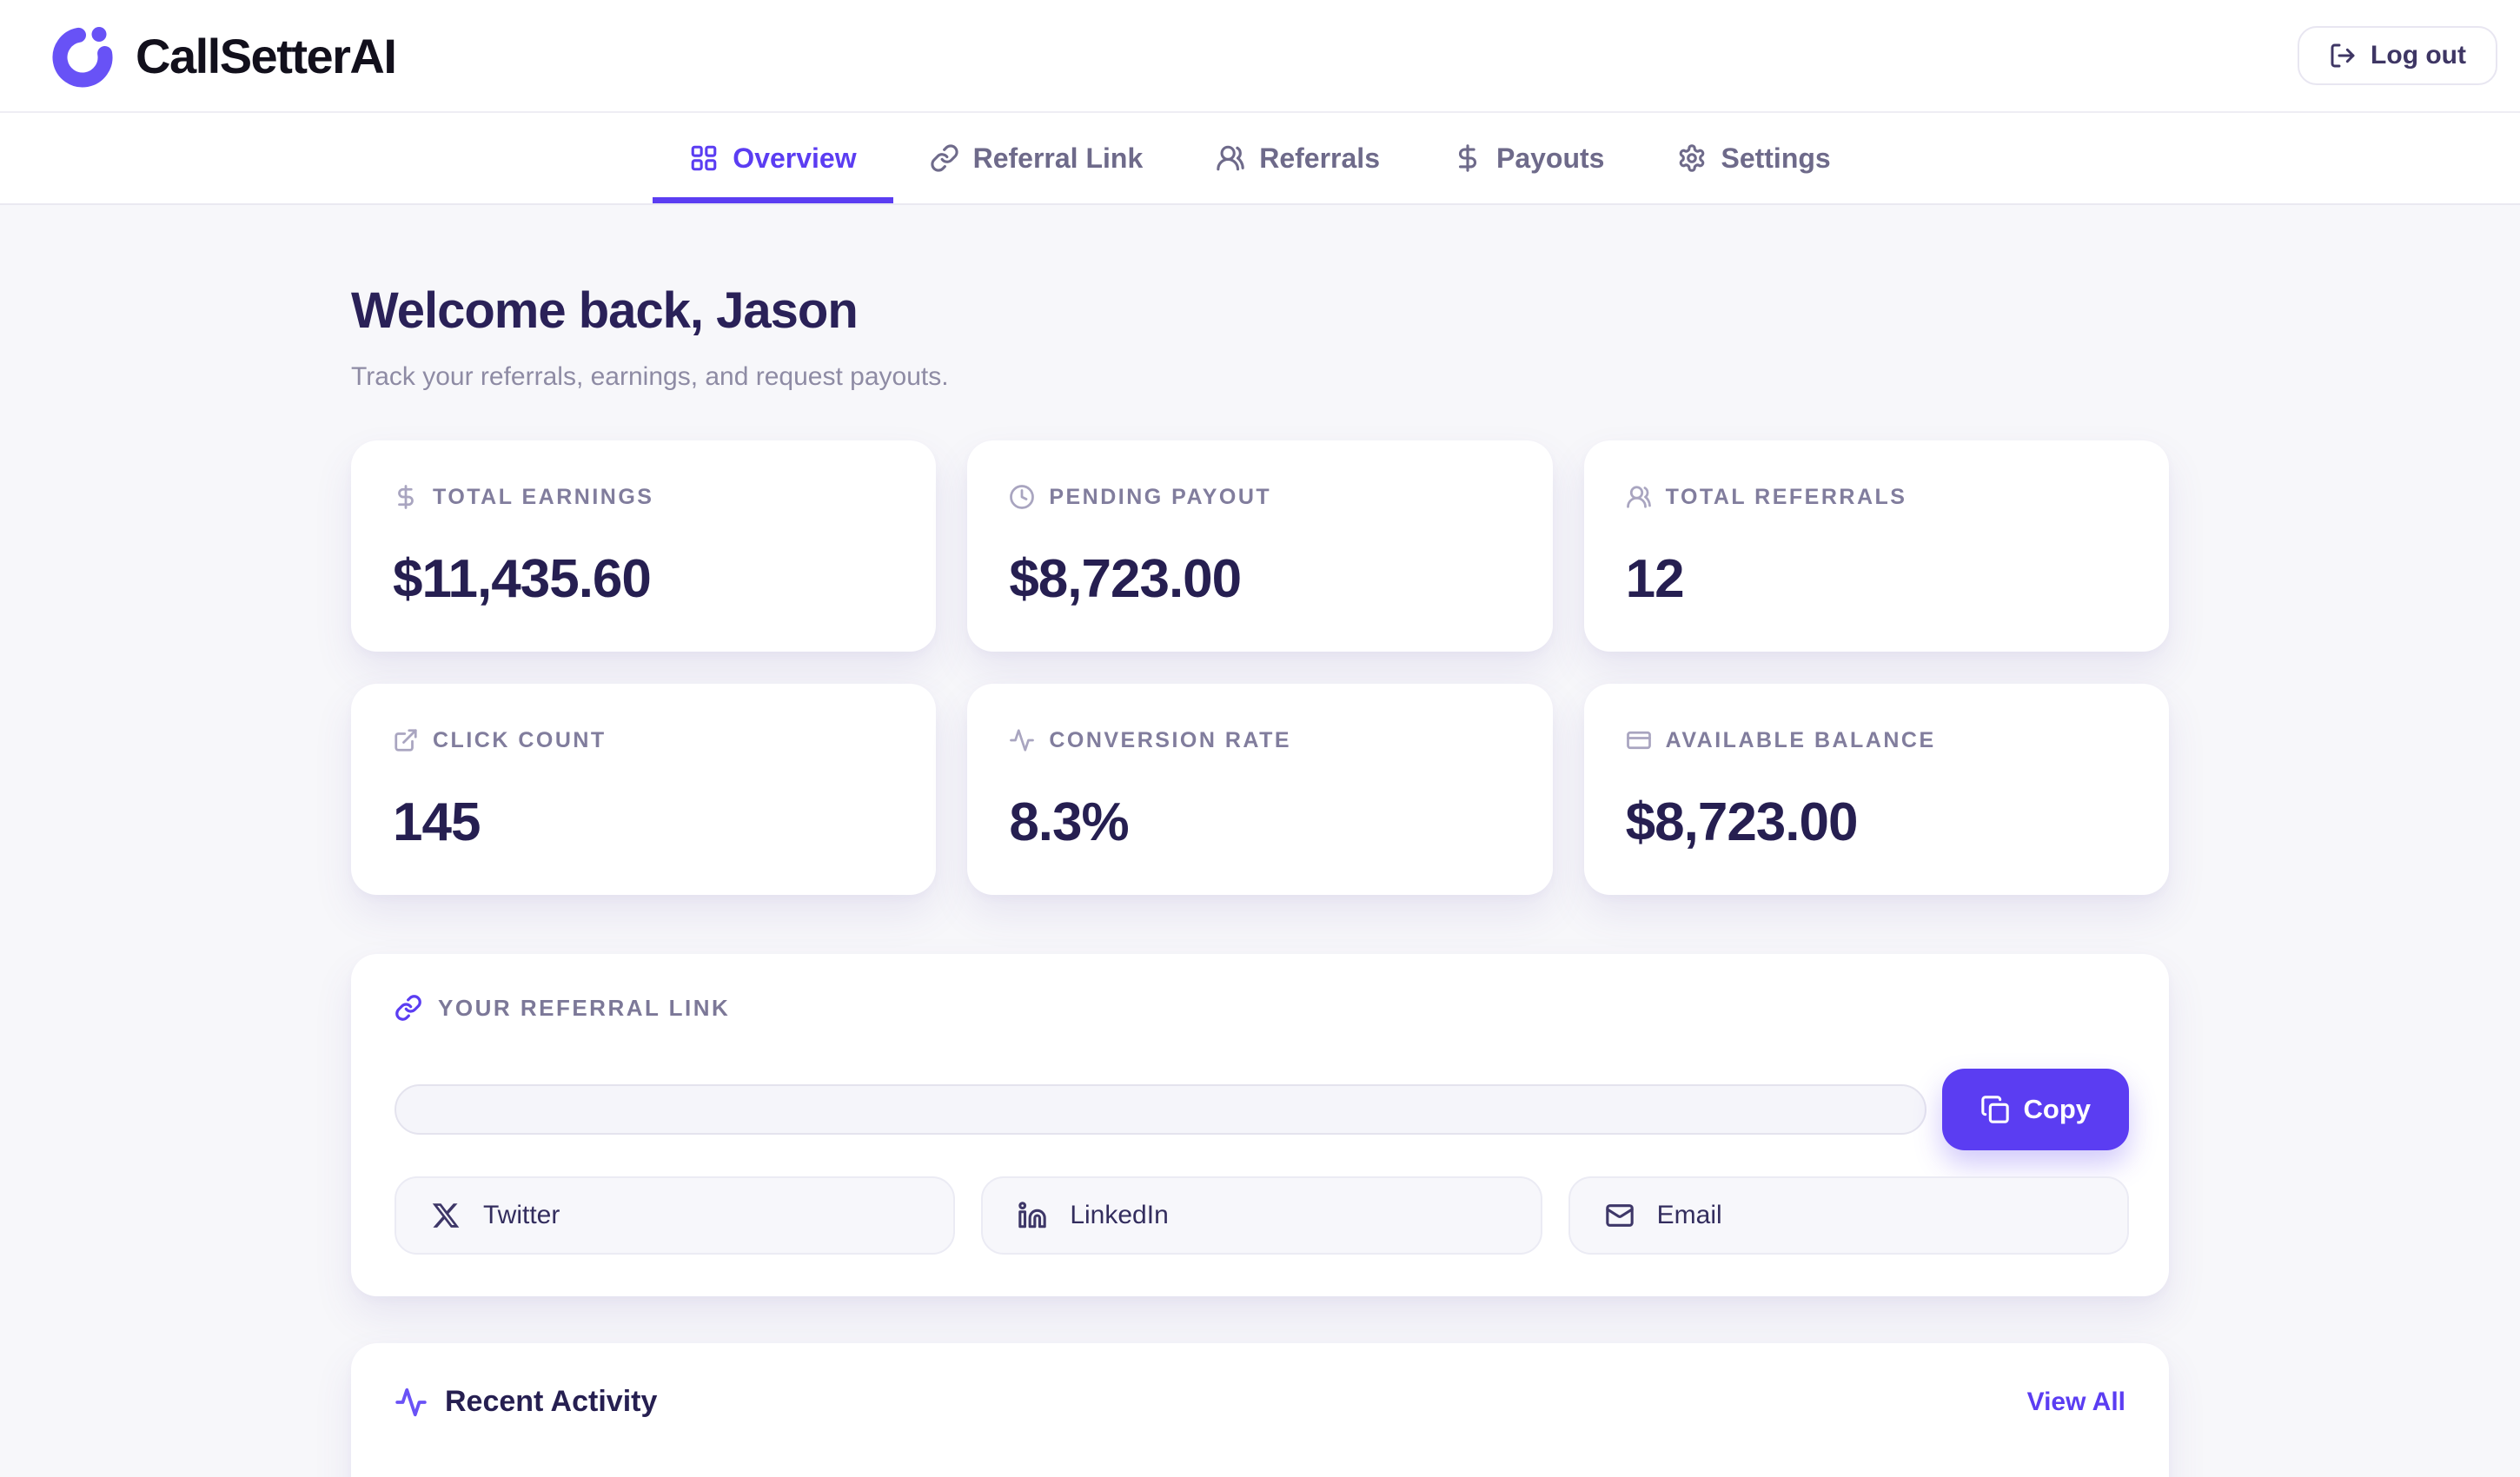  I want to click on linkedin-icon, so click(1032, 1215).